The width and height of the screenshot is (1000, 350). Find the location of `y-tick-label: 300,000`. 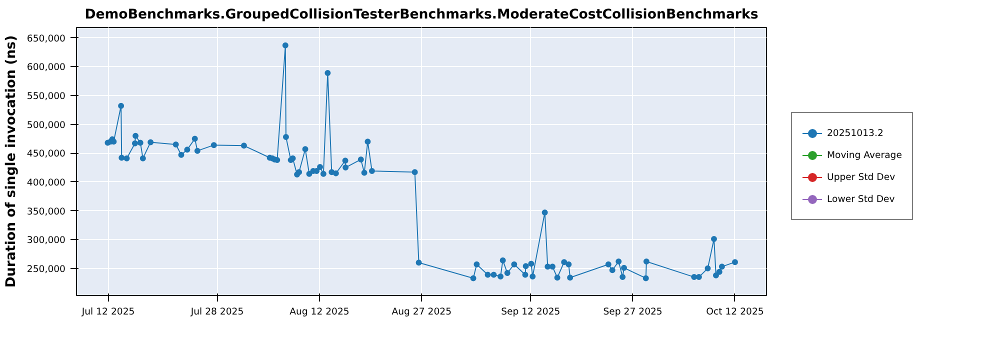

y-tick-label: 300,000 is located at coordinates (46, 240).